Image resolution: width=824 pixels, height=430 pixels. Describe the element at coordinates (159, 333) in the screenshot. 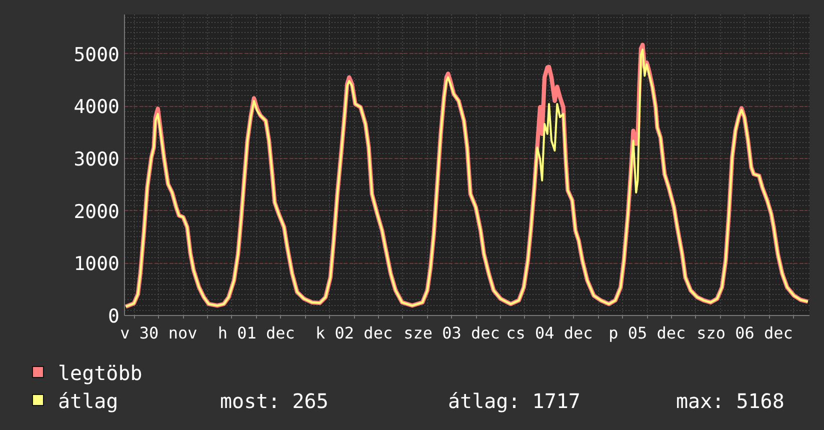

I see `x-tick-label: v 30 nov` at that location.